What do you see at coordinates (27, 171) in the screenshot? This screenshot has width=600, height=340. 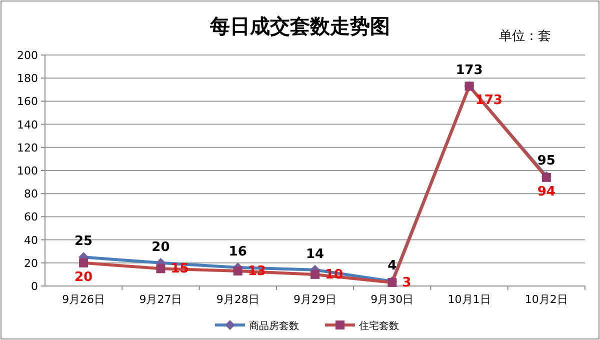 I see `y-tick-label: 100` at bounding box center [27, 171].